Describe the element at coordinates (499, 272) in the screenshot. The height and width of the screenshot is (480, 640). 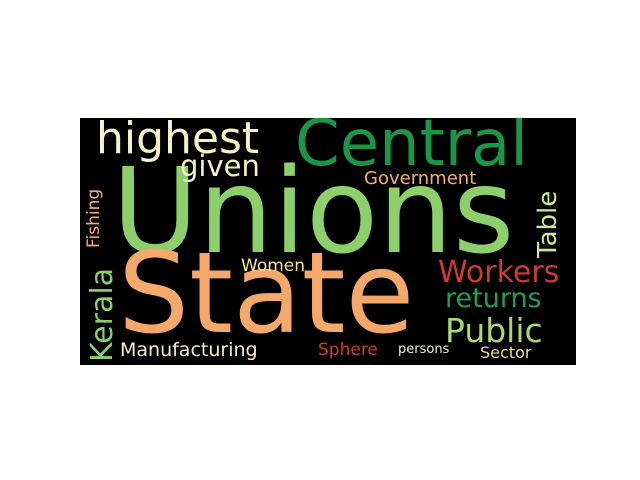
I see `word-workers: Workers` at that location.